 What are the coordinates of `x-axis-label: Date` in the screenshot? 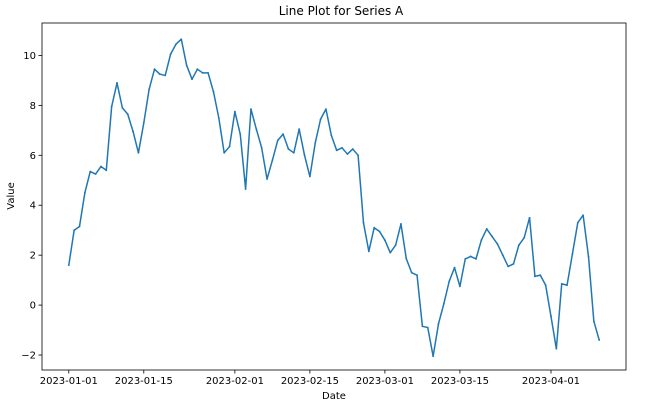 It's located at (334, 396).